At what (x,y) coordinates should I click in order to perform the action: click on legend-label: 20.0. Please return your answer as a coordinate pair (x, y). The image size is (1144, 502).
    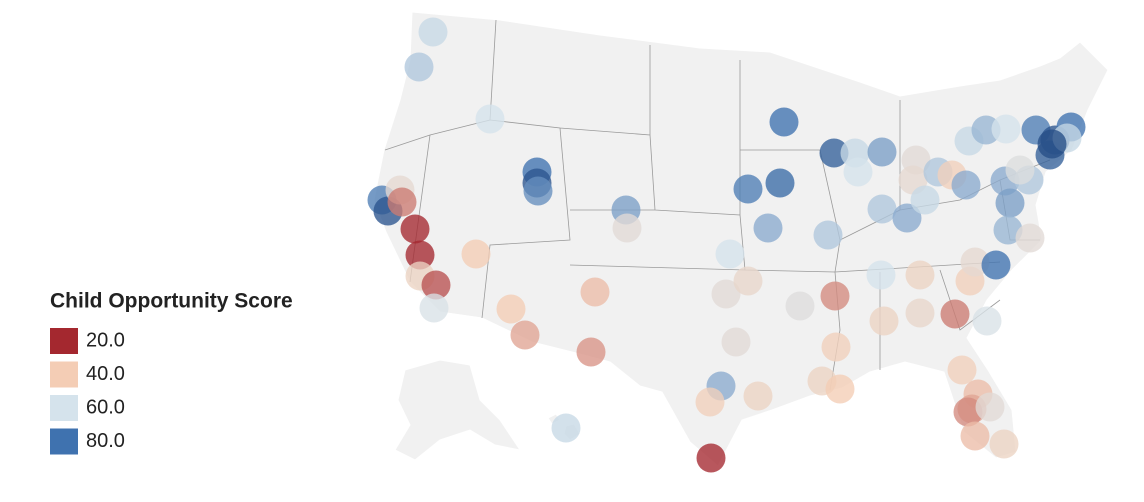
    Looking at the image, I should click on (105, 340).